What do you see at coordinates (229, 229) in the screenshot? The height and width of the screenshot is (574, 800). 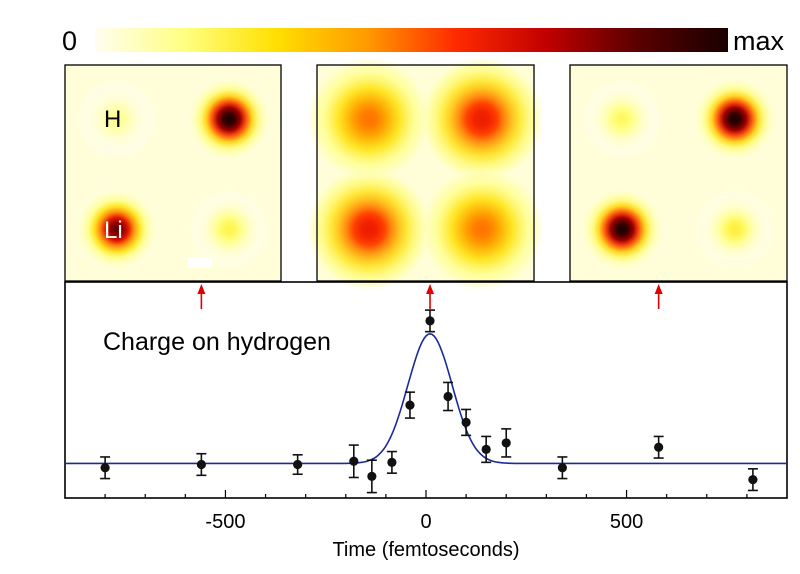 I see `panel-before-density-bottom-right` at bounding box center [229, 229].